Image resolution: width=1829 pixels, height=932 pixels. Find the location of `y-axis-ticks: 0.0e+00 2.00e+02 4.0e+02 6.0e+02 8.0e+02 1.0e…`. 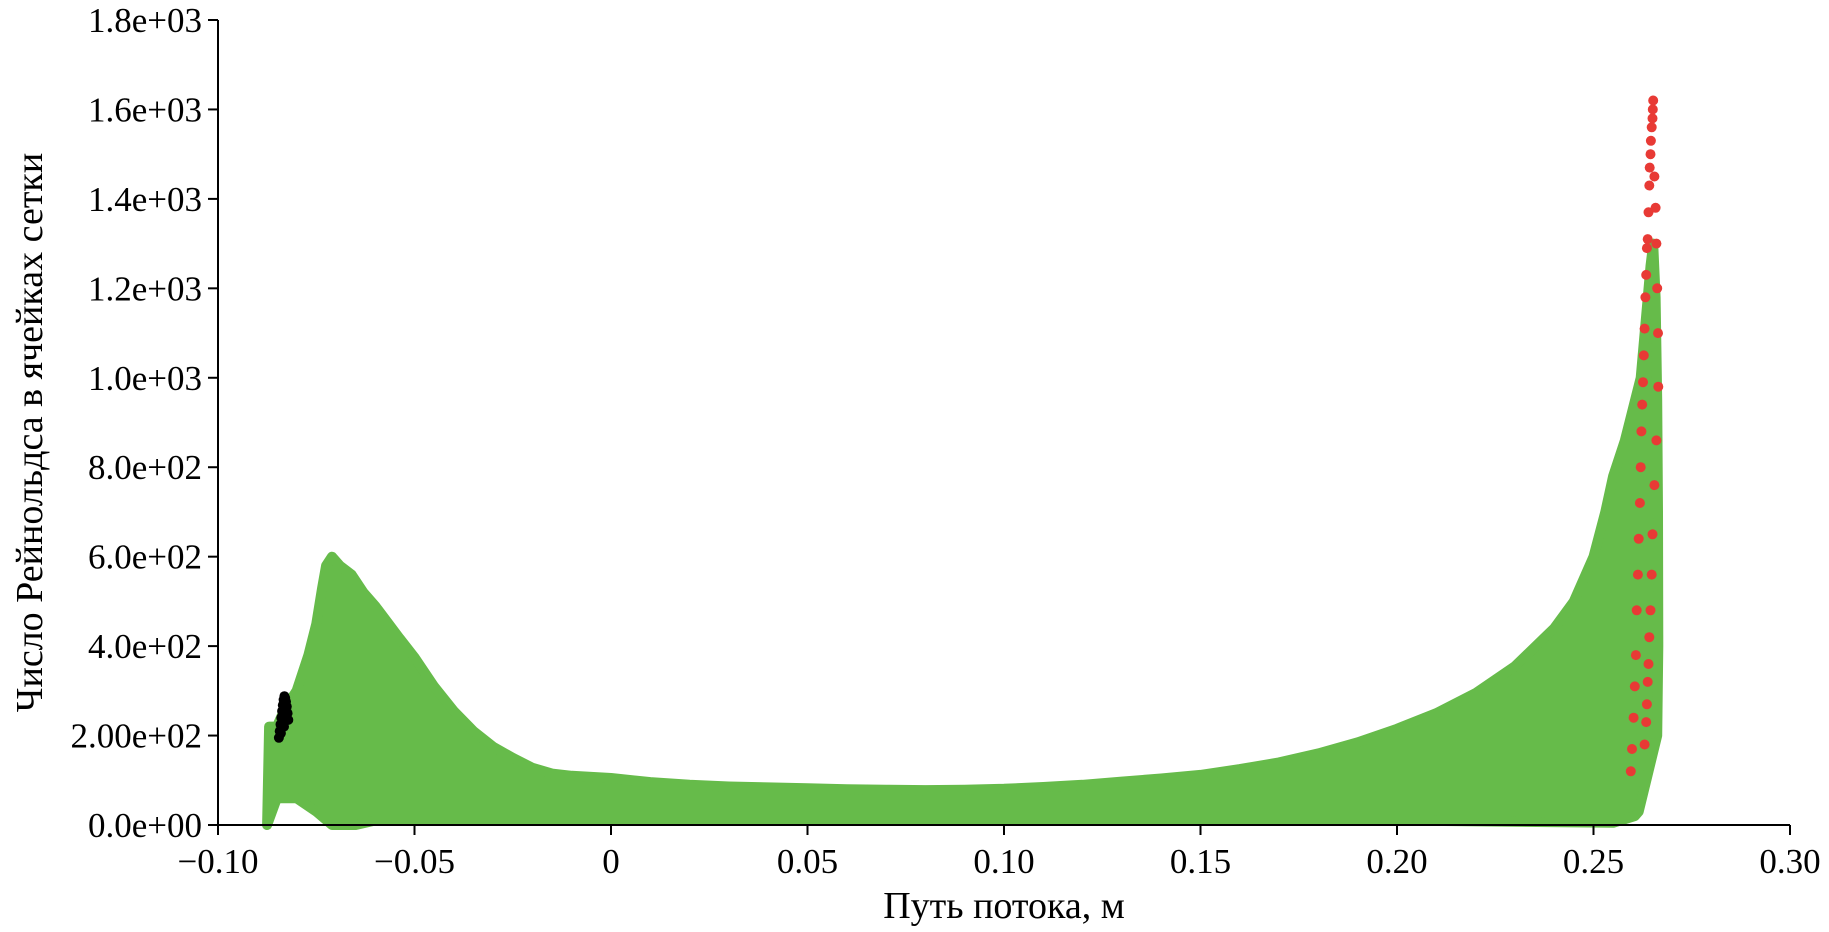

y-axis-ticks: 0.0e+00 2.00e+02 4.0e+02 6.0e+02 8.0e+02 1.0e… is located at coordinates (144, 423).